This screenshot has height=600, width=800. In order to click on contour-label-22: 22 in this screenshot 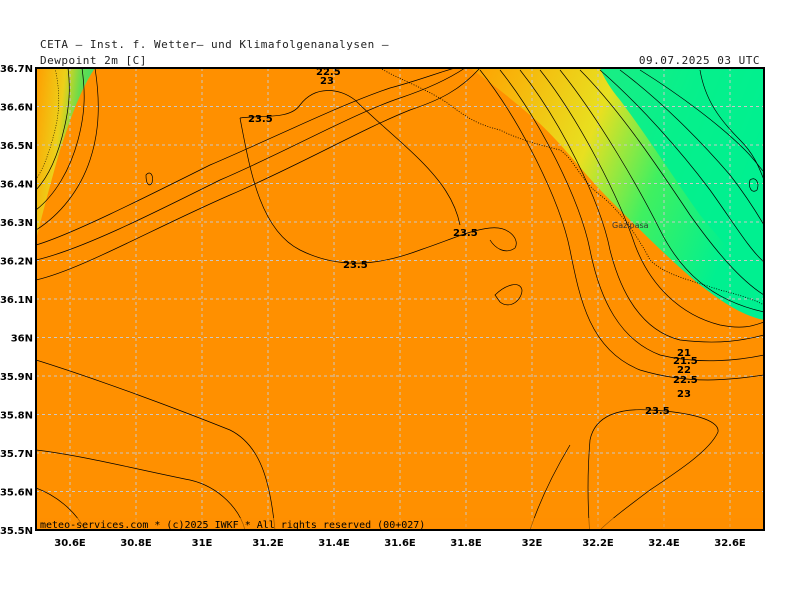, I will do `click(684, 370)`.